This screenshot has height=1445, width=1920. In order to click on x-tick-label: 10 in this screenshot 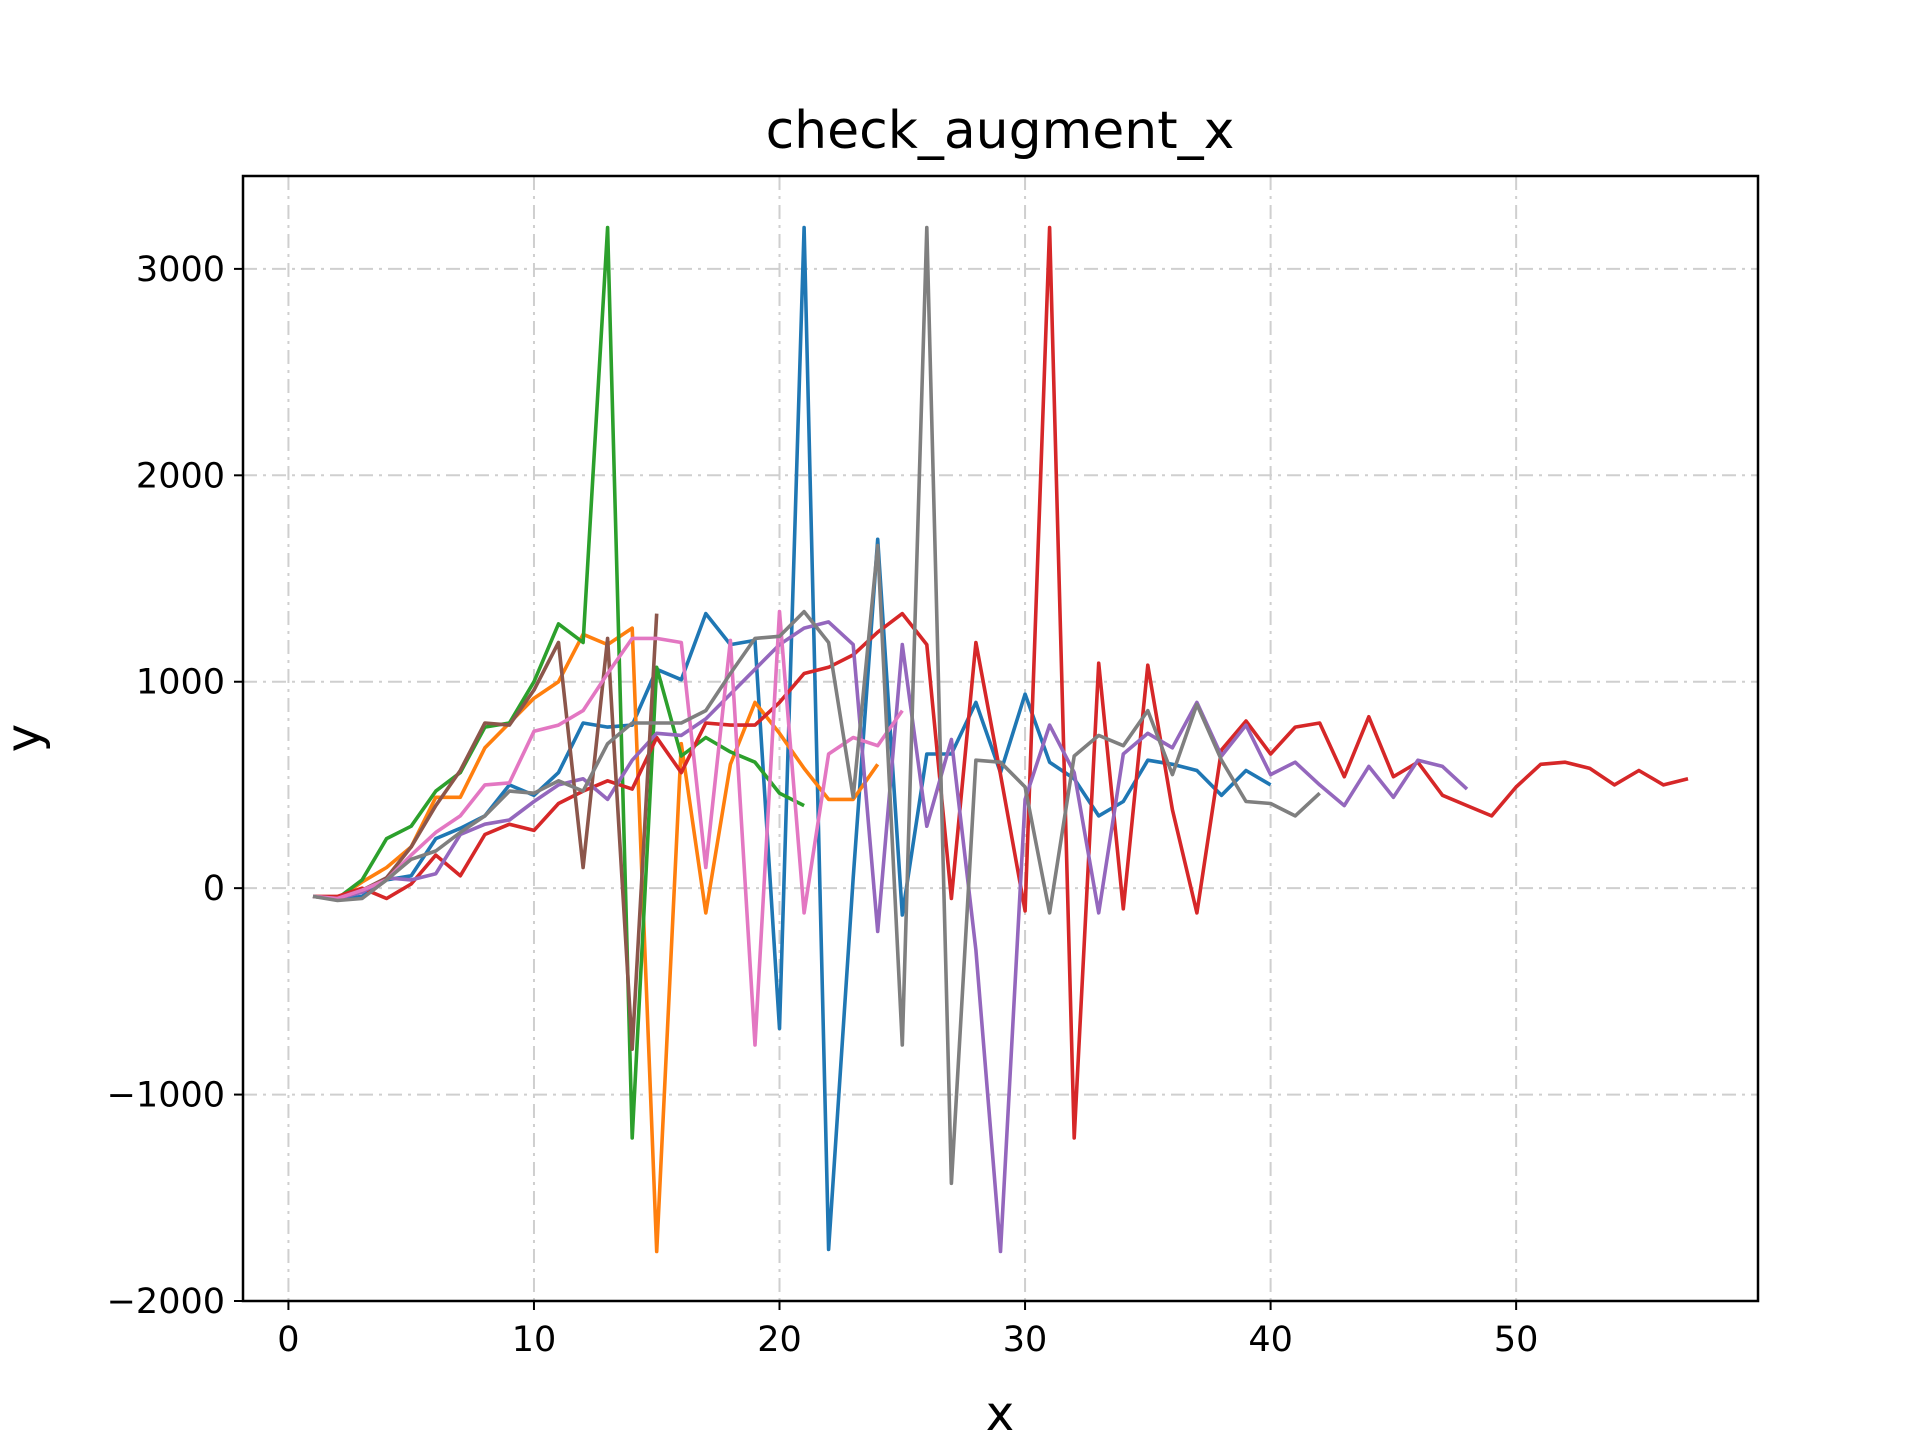, I will do `click(534, 1340)`.